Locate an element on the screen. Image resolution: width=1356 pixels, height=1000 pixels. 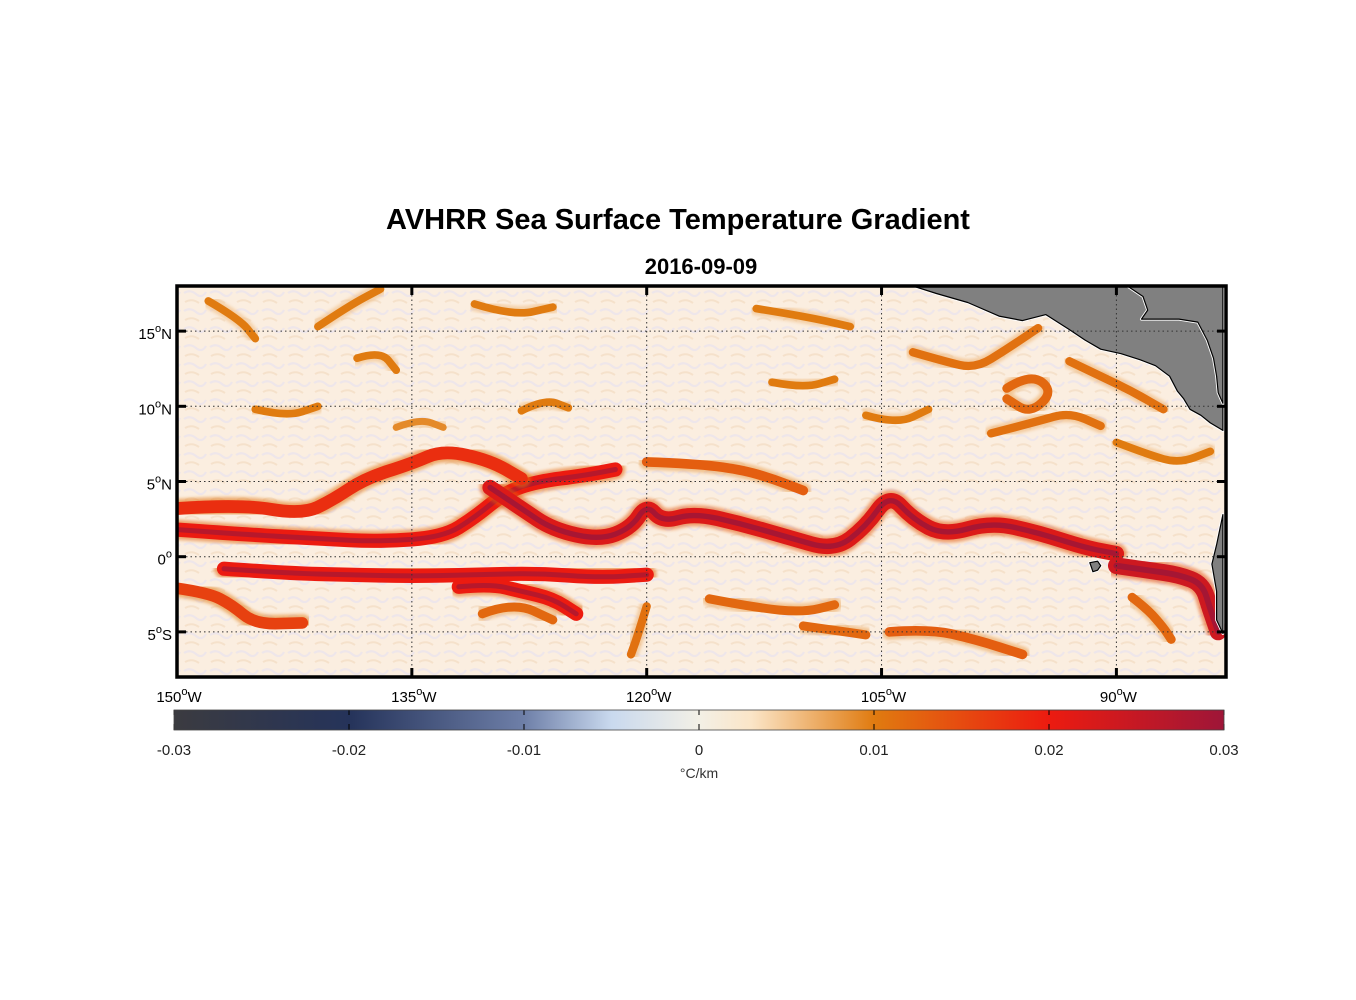
colorbar-tick-label: 0.03 is located at coordinates (1223, 750).